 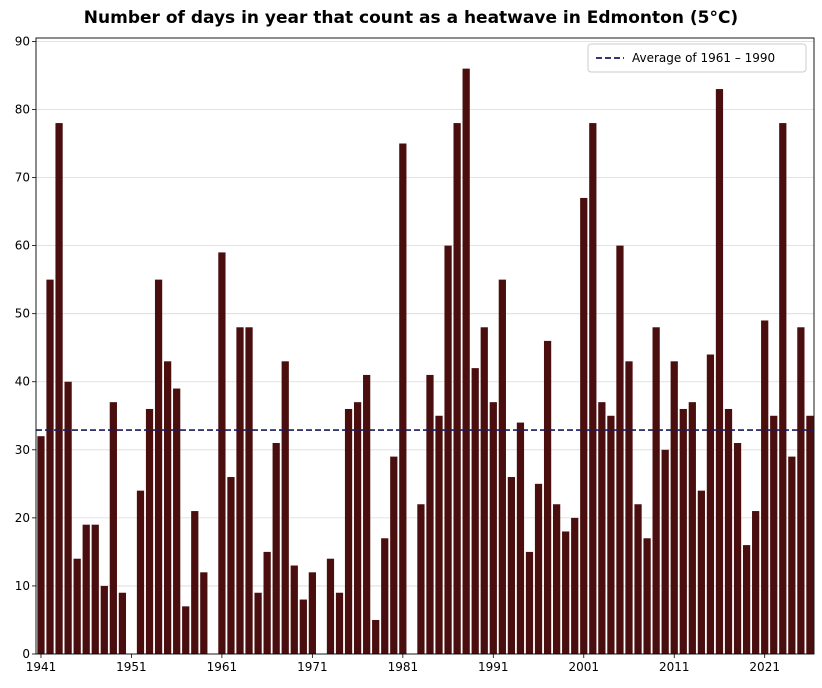 I want to click on legend-box, so click(x=697, y=58).